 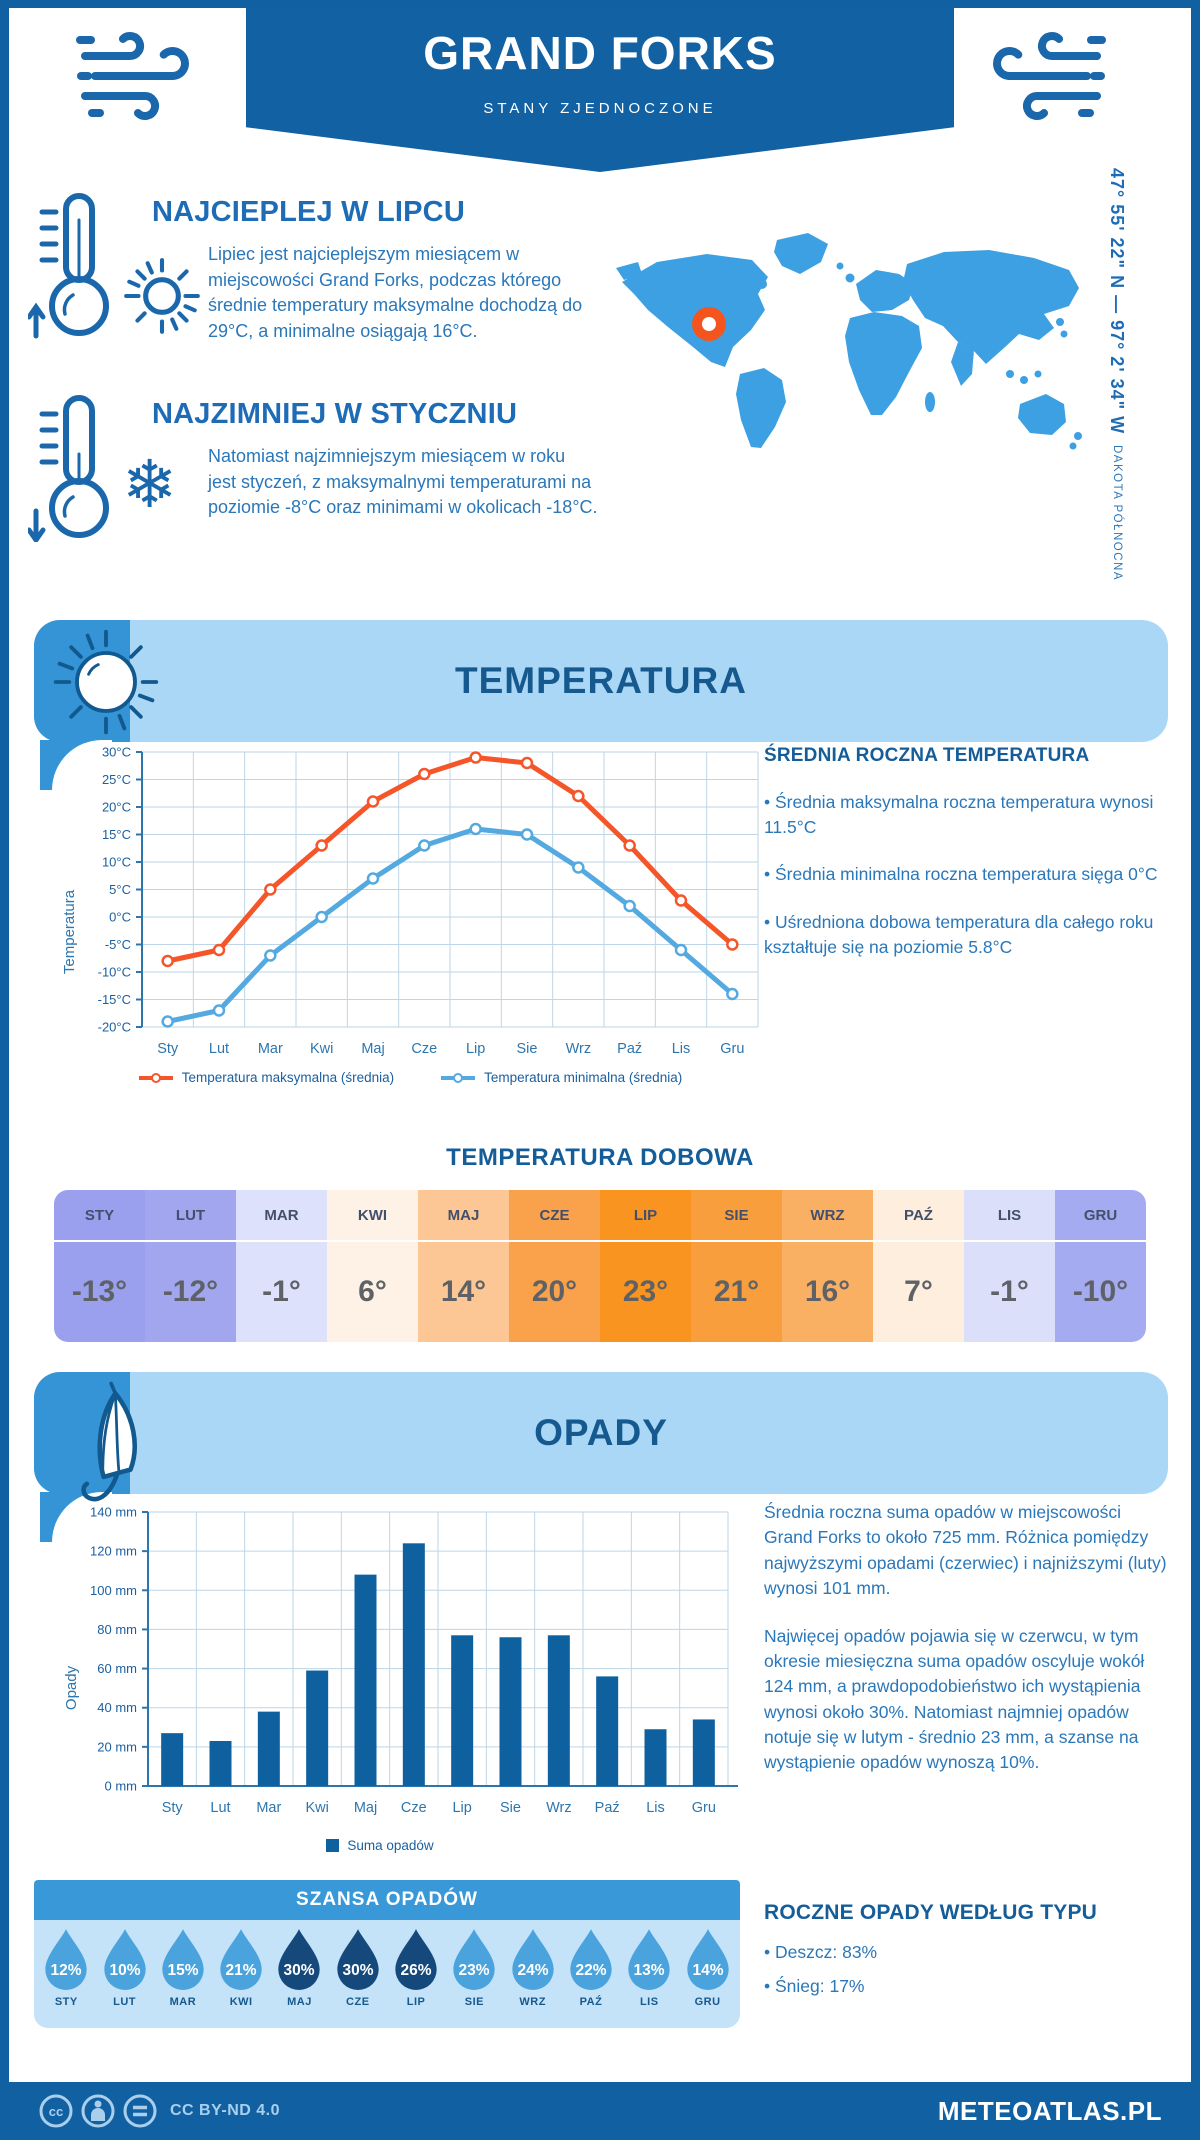 I want to click on precip-chance-month: WRZ, so click(x=532, y=2002).